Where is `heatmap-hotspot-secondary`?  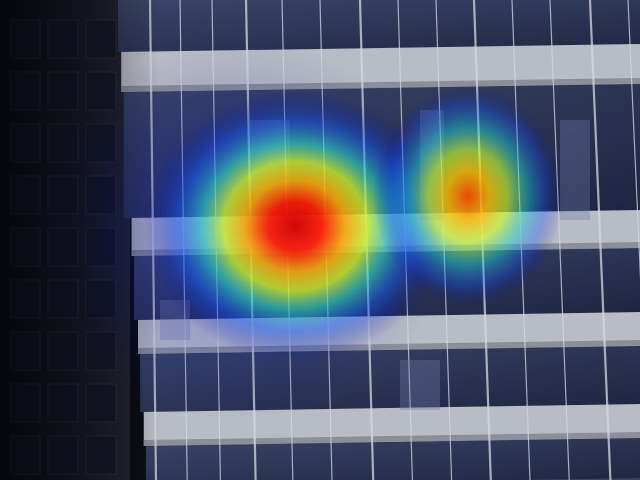 heatmap-hotspot-secondary is located at coordinates (468, 196).